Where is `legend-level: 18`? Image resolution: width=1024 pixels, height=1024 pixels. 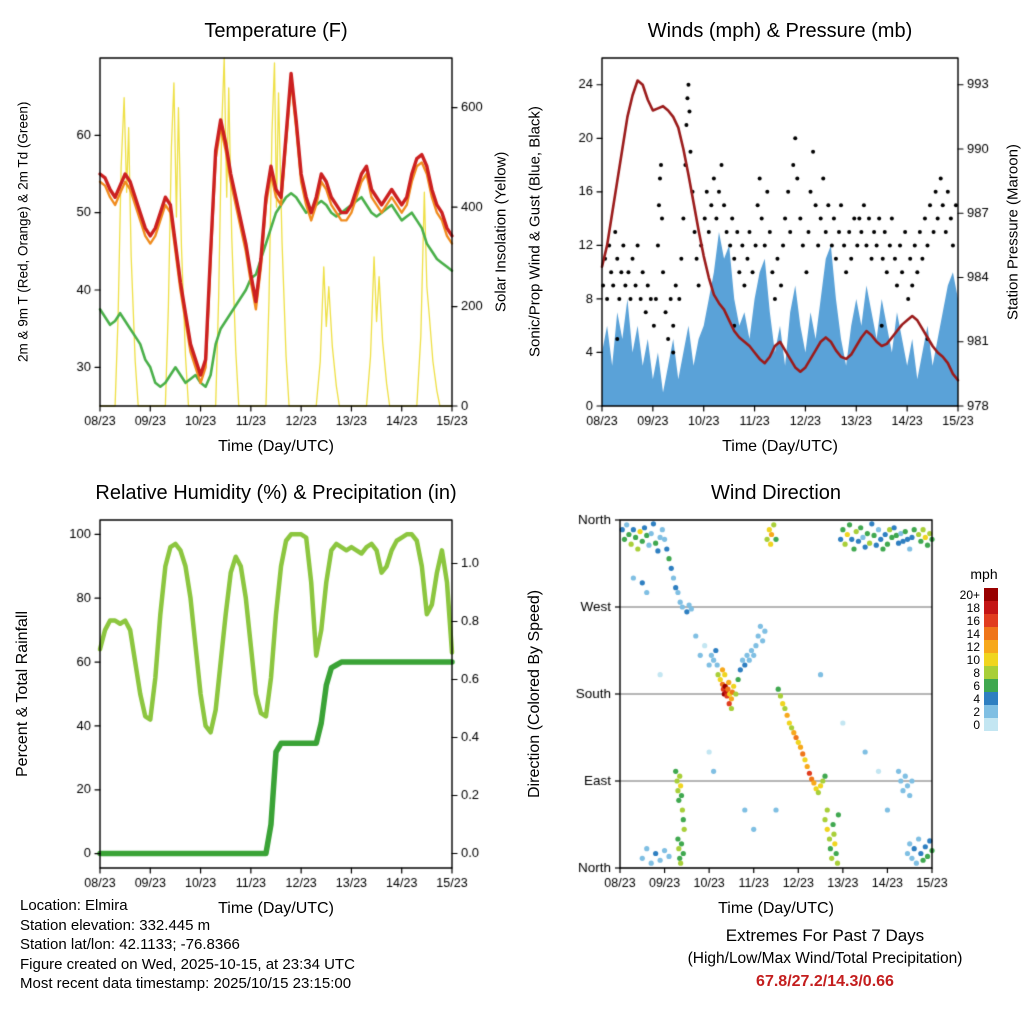
legend-level: 18 is located at coordinates (984, 607).